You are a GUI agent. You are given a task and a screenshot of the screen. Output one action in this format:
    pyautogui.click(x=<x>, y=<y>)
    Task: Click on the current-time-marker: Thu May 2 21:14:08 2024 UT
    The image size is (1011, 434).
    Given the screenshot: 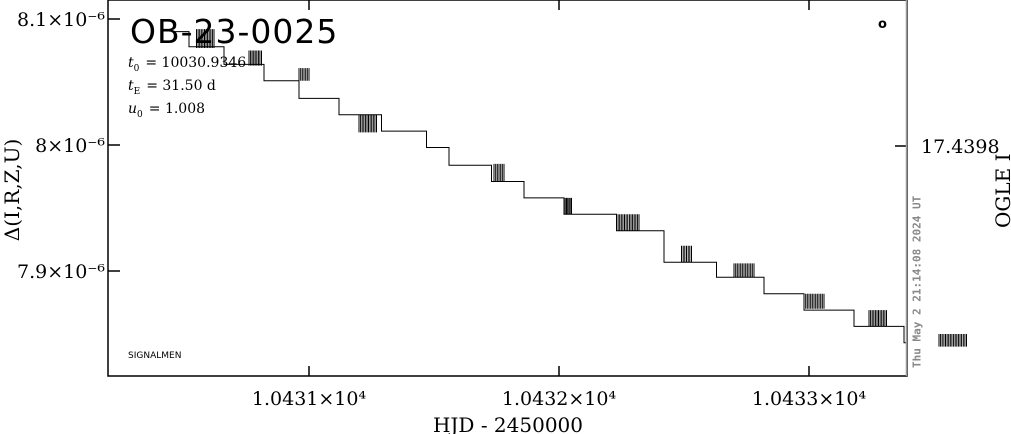 What is the action you would take?
    pyautogui.click(x=914, y=188)
    